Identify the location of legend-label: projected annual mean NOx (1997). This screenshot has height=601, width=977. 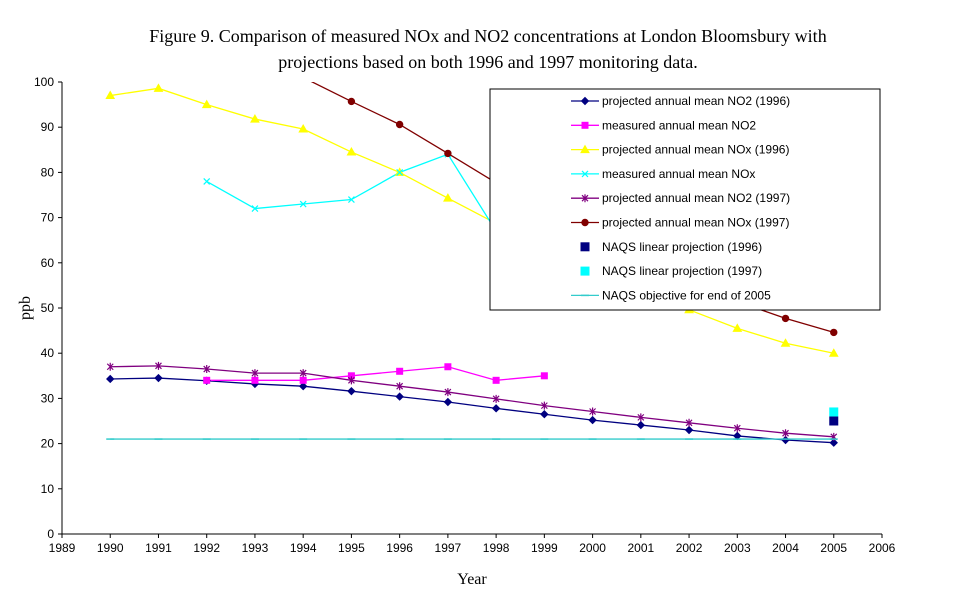
(695, 223).